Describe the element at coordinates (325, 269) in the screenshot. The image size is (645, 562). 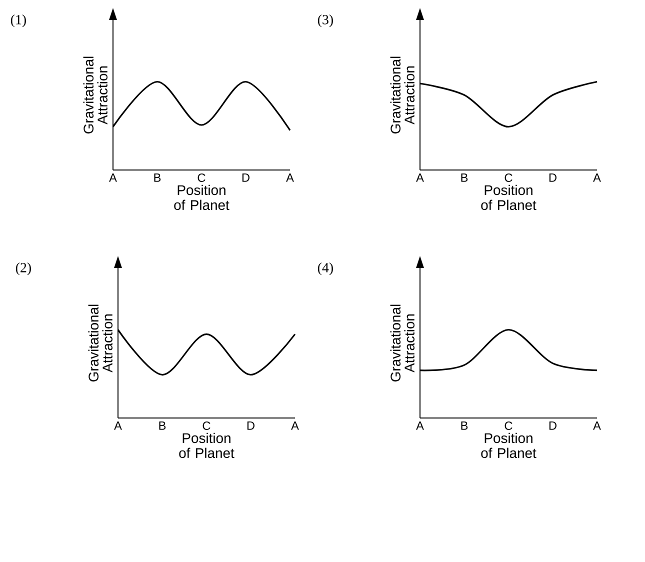
I see `chart-title: (4)` at that location.